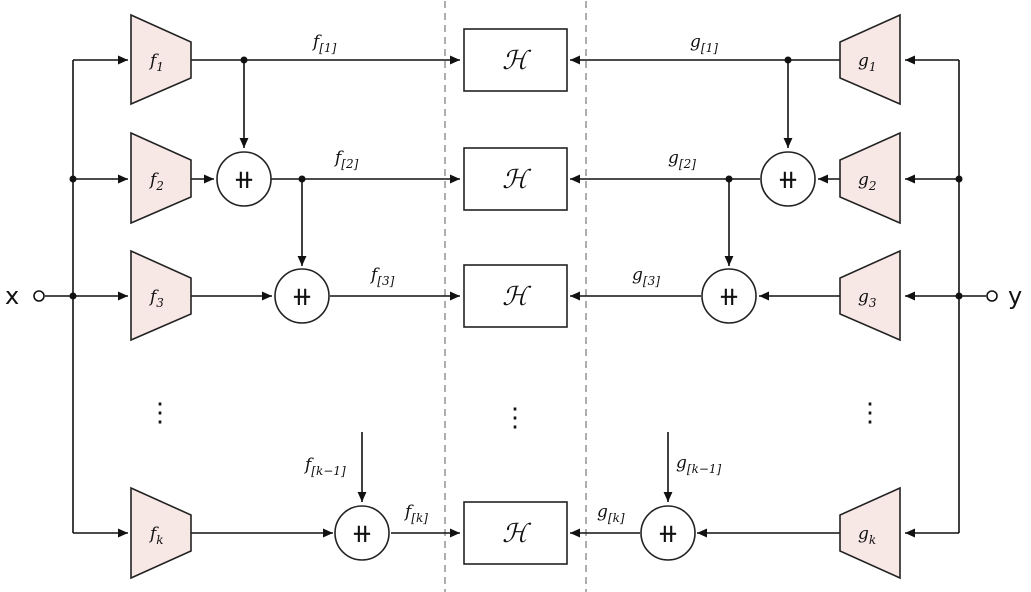  Describe the element at coordinates (12, 296) in the screenshot. I see `input-label: x` at that location.